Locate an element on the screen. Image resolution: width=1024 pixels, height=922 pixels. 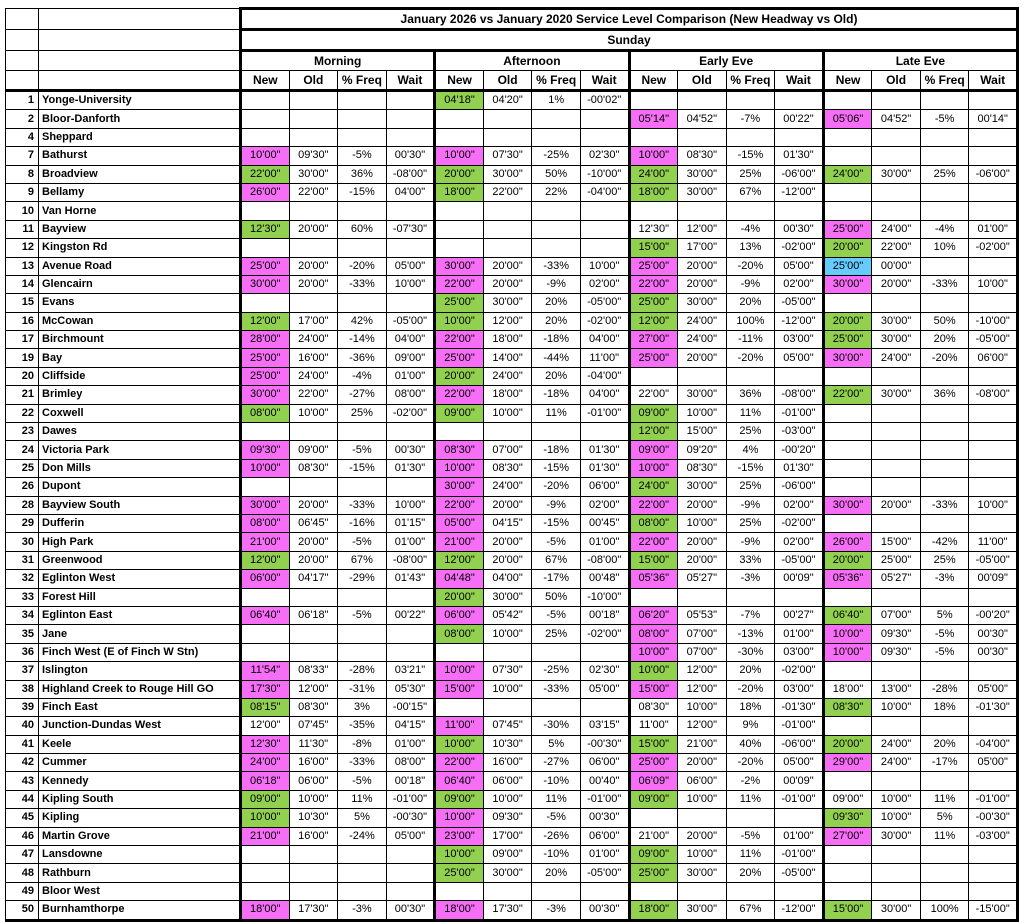
cell-early-eve-new: 22'00" is located at coordinates (653, 395).